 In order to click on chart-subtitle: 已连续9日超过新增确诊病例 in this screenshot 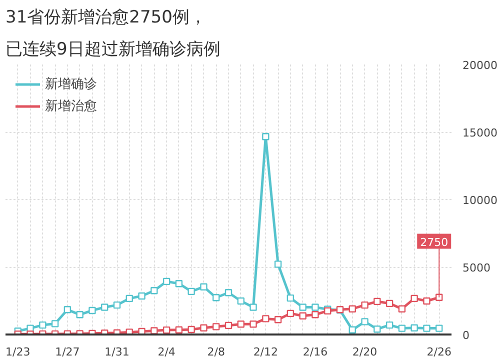, I will do `click(113, 50)`.